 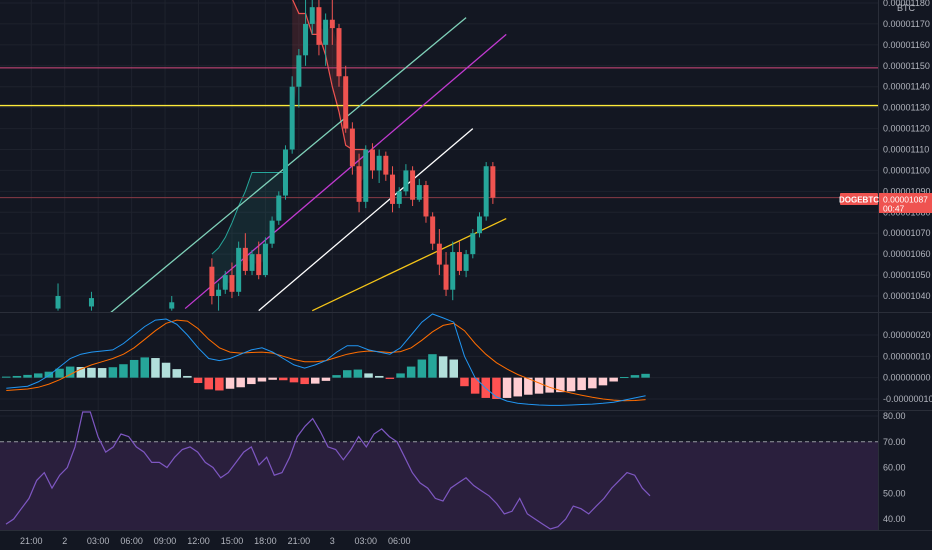 I want to click on time-tick-label: 3, so click(x=332, y=541).